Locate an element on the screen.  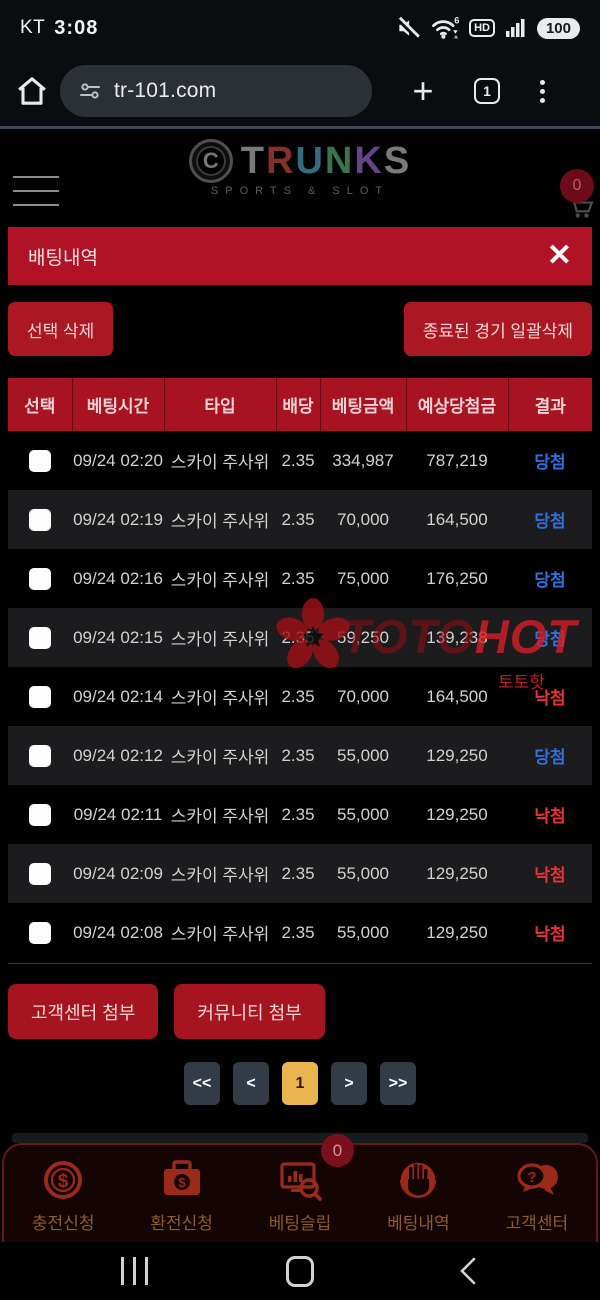
site-settings-icon is located at coordinates (90, 91).